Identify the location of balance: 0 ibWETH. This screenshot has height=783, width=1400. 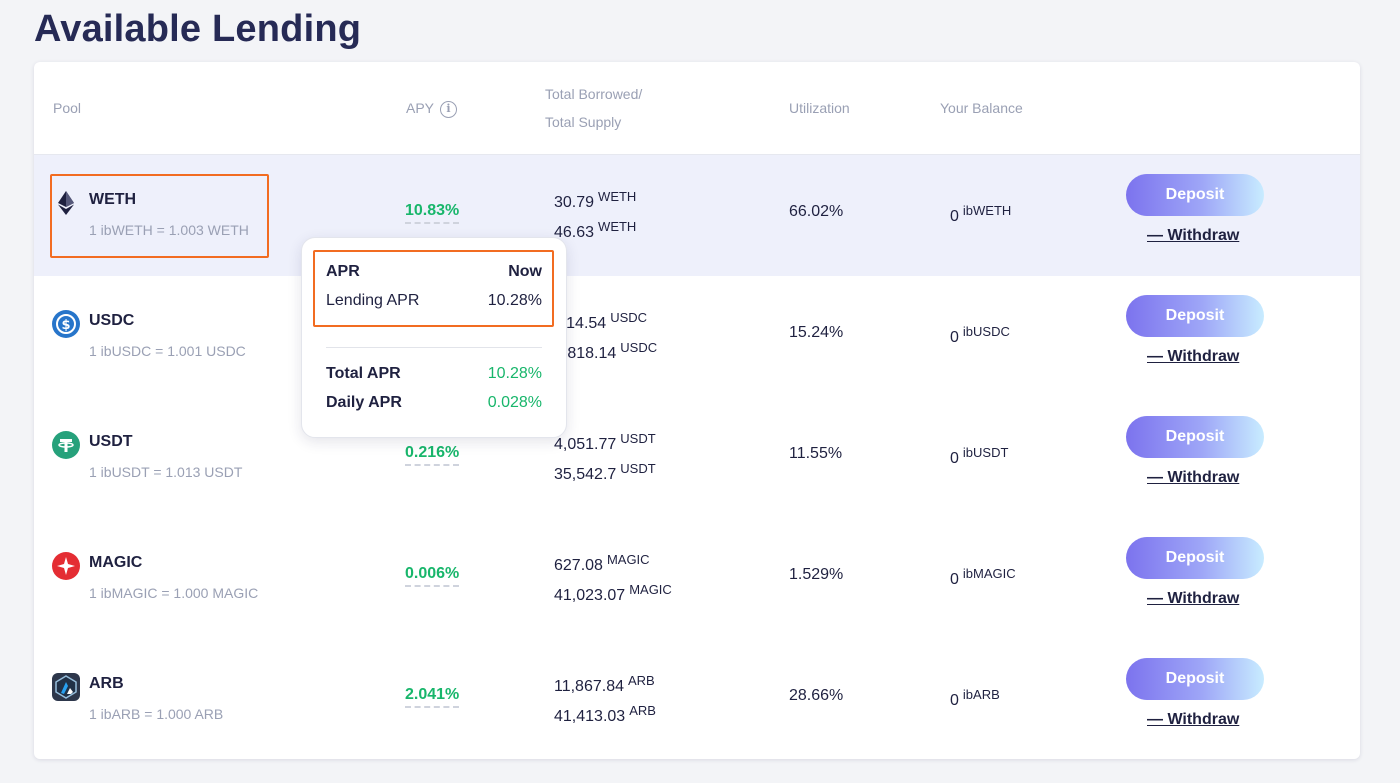
(980, 214).